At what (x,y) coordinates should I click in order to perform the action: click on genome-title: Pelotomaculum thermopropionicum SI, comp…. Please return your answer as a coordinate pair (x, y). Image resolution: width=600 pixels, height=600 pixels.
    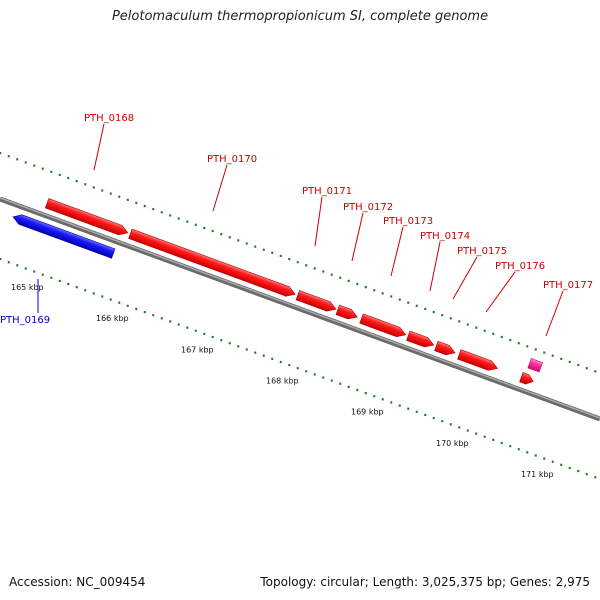
    Looking at the image, I should click on (300, 16).